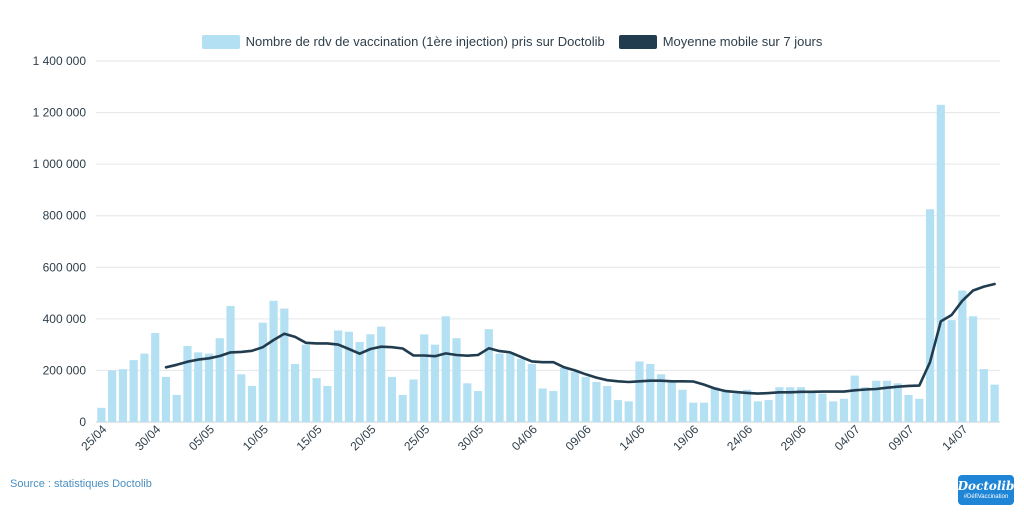 This screenshot has height=516, width=1024. Describe the element at coordinates (637, 41) in the screenshot. I see `legend-swatch-line` at that location.